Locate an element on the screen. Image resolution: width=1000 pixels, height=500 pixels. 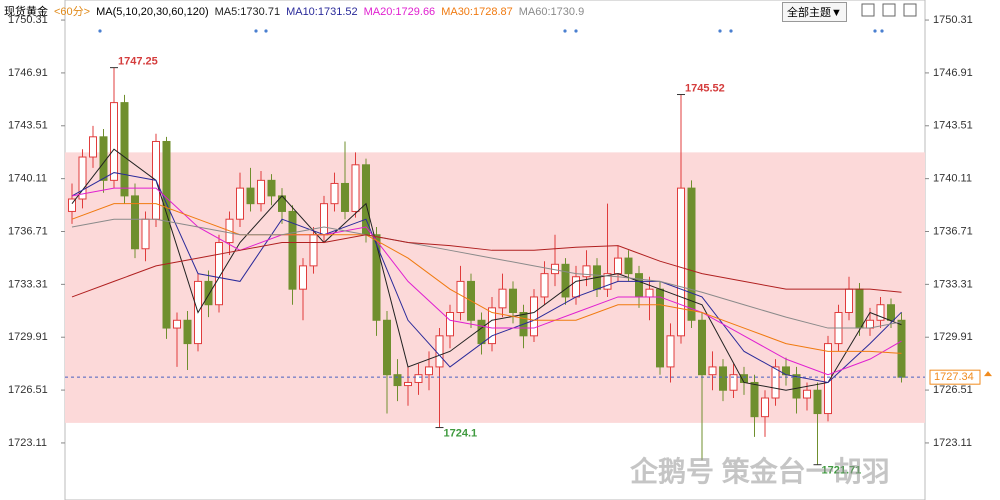
legend-entry: MA60:1730.9 is located at coordinates (551, 12).